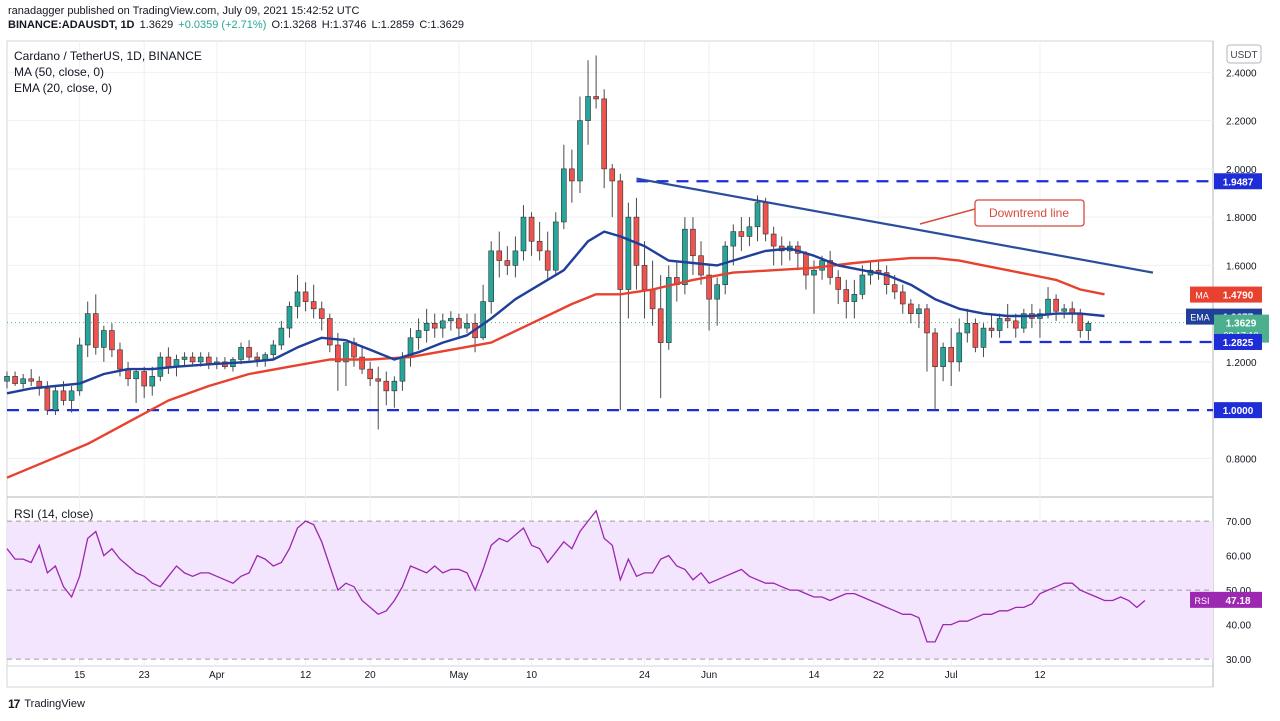 The image size is (1280, 721). Describe the element at coordinates (532, 675) in the screenshot. I see `time-tick-label: 10` at that location.